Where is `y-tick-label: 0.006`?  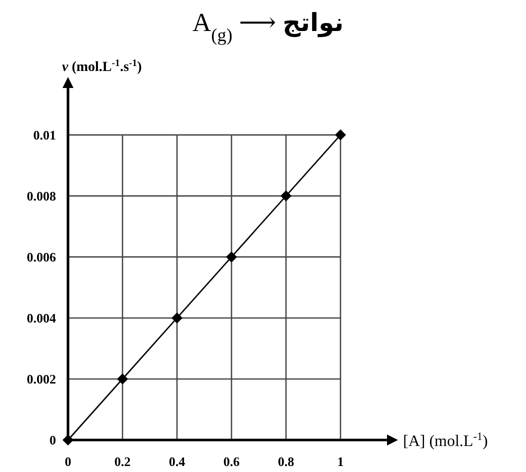
y-tick-label: 0.006 is located at coordinates (41, 256).